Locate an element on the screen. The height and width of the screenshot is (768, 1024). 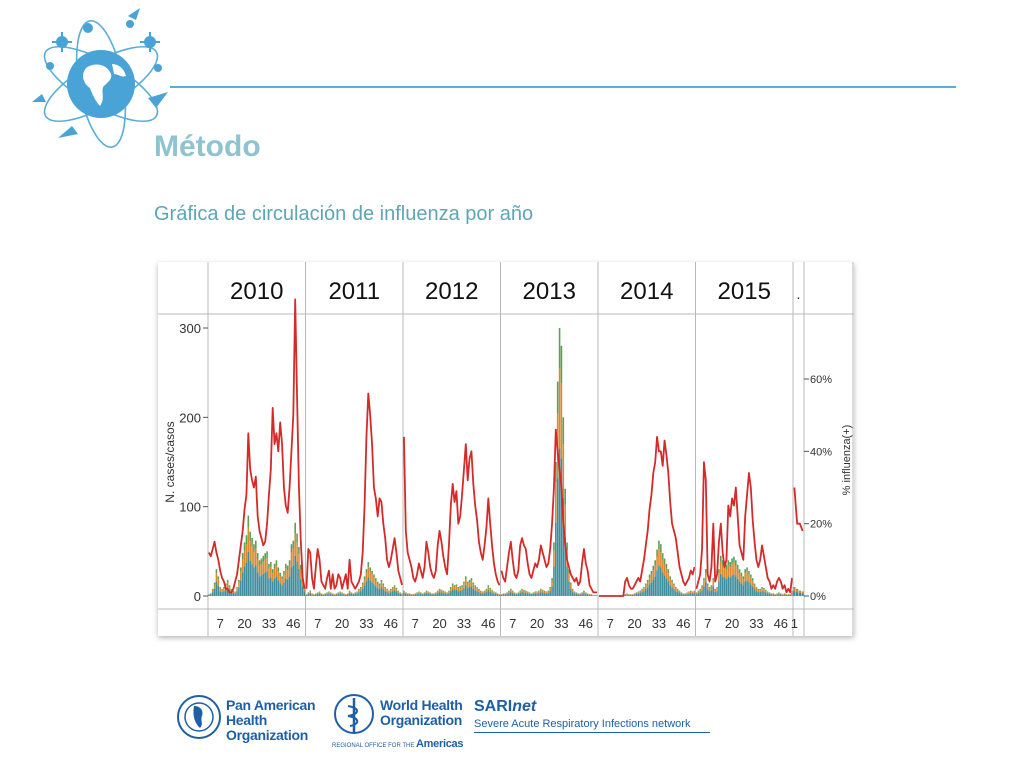
who-sub-big: Americas is located at coordinates (440, 744).